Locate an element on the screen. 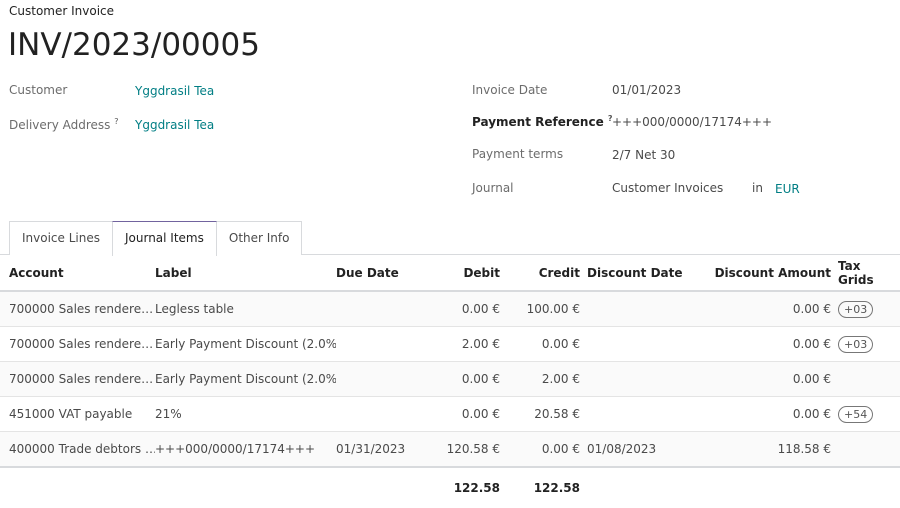 The image size is (900, 508). invoice-date-field: 01/01/2023 is located at coordinates (647, 90).